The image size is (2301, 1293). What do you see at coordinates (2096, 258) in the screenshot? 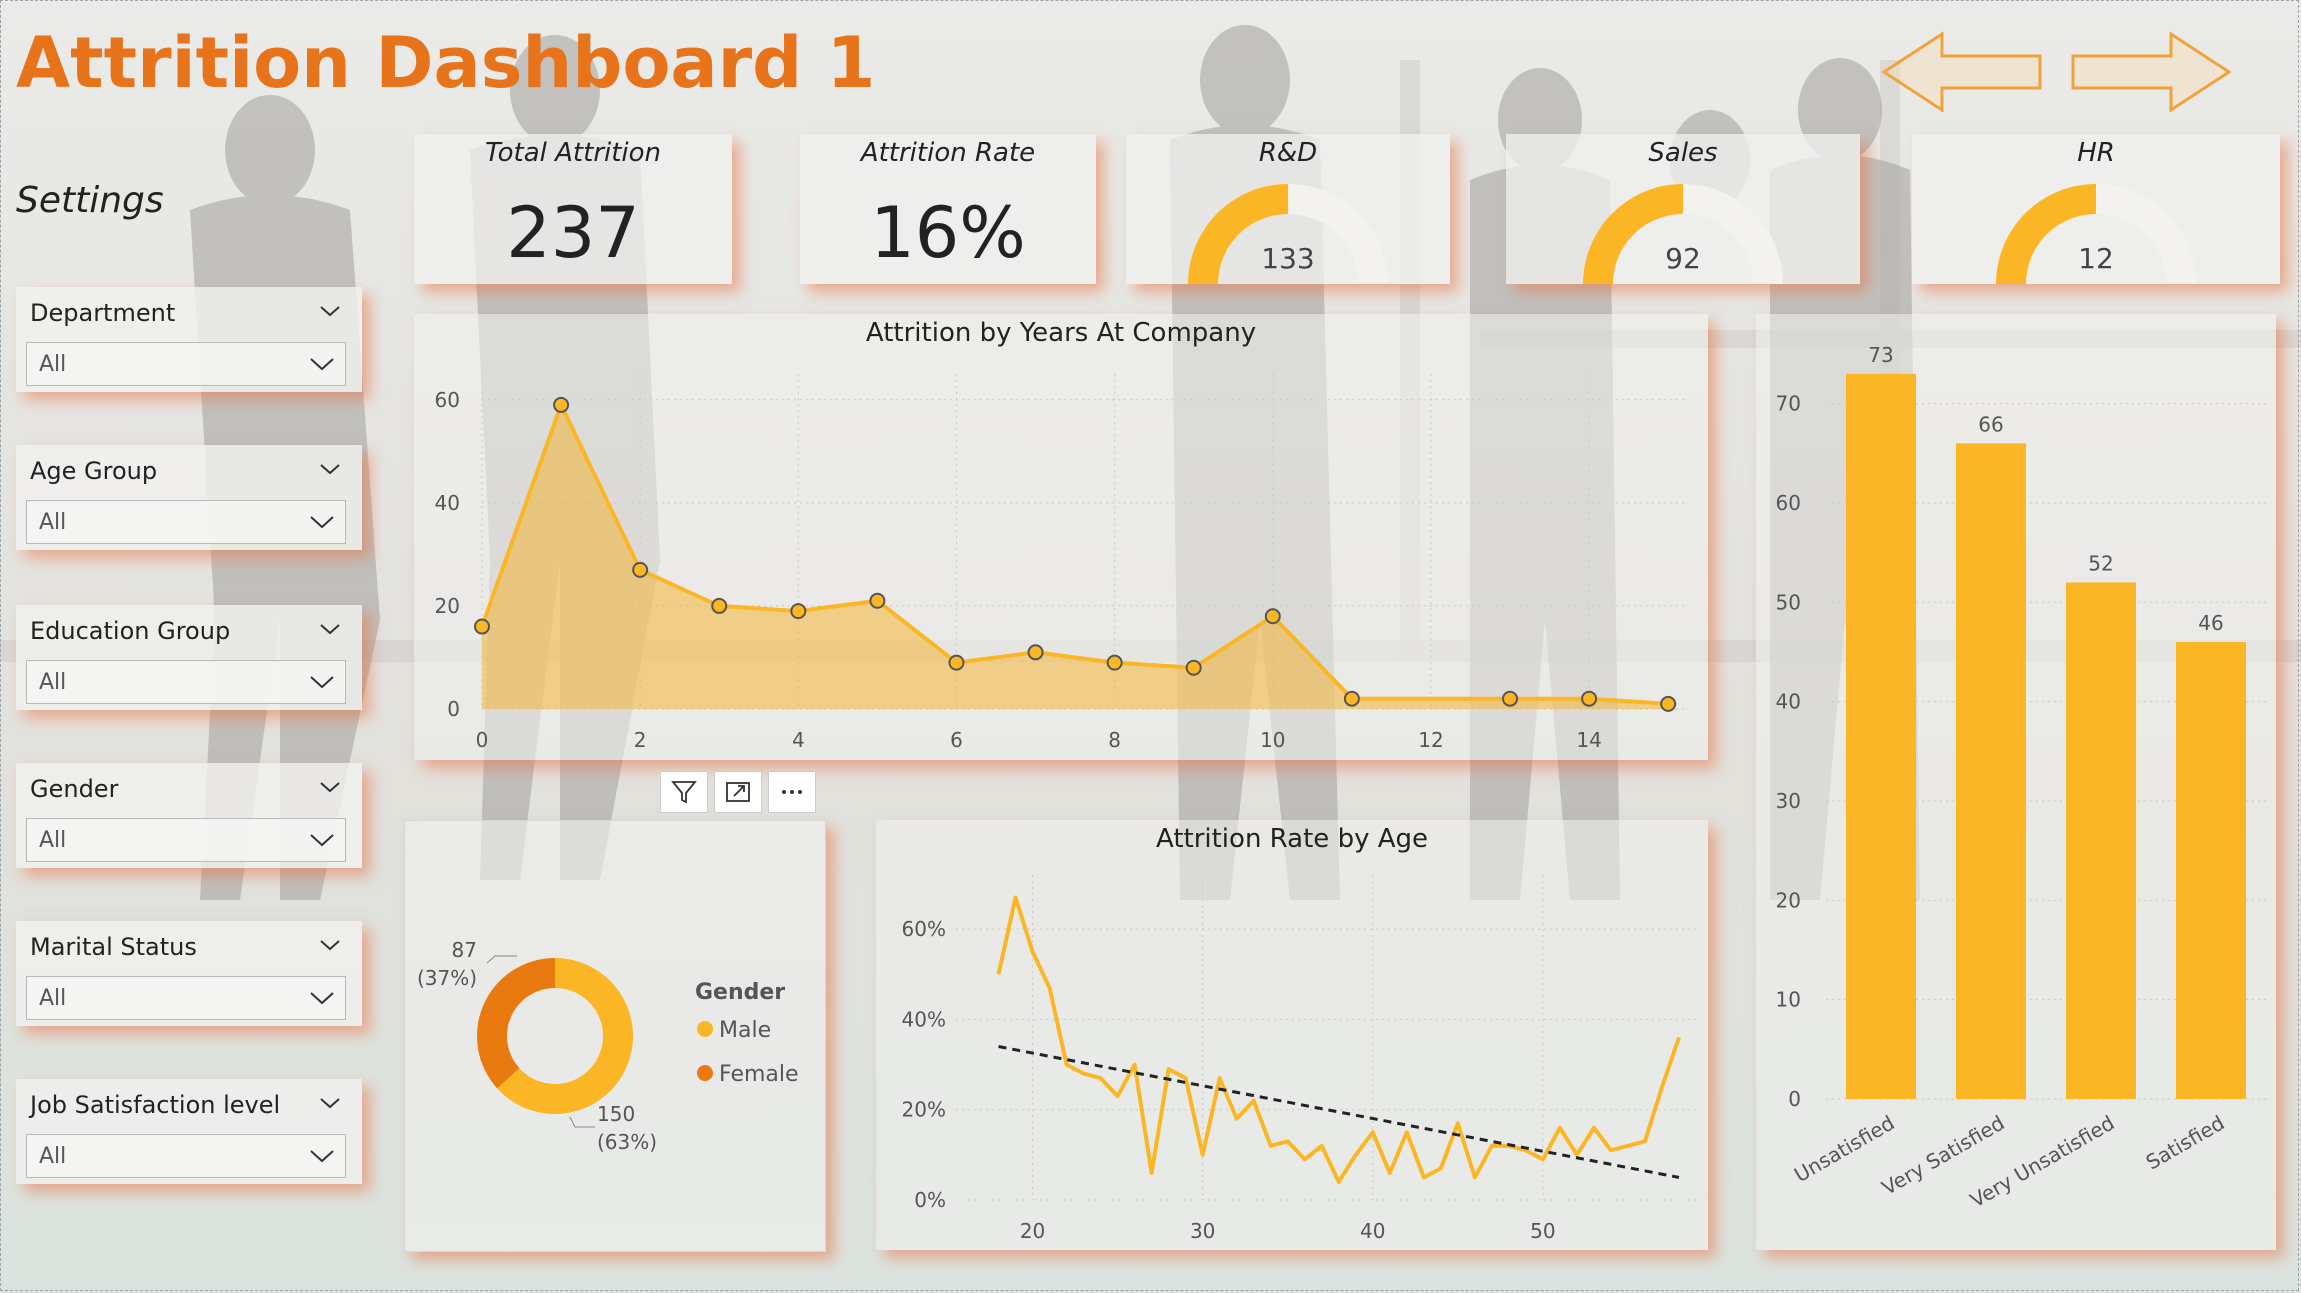
I see `gauge-value: 12` at bounding box center [2096, 258].